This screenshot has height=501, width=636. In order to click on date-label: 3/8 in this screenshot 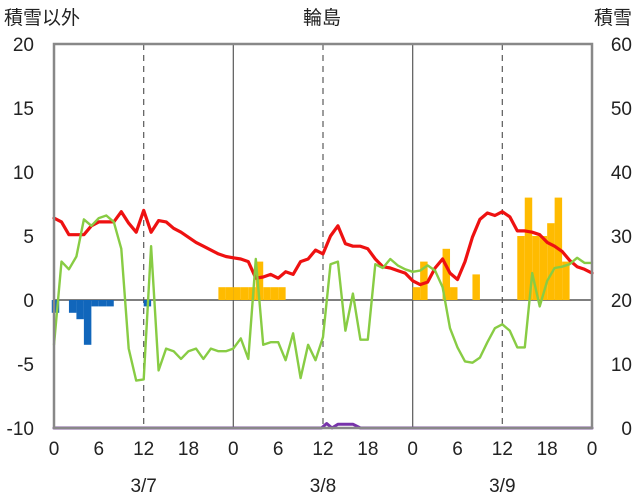, I will do `click(323, 486)`.